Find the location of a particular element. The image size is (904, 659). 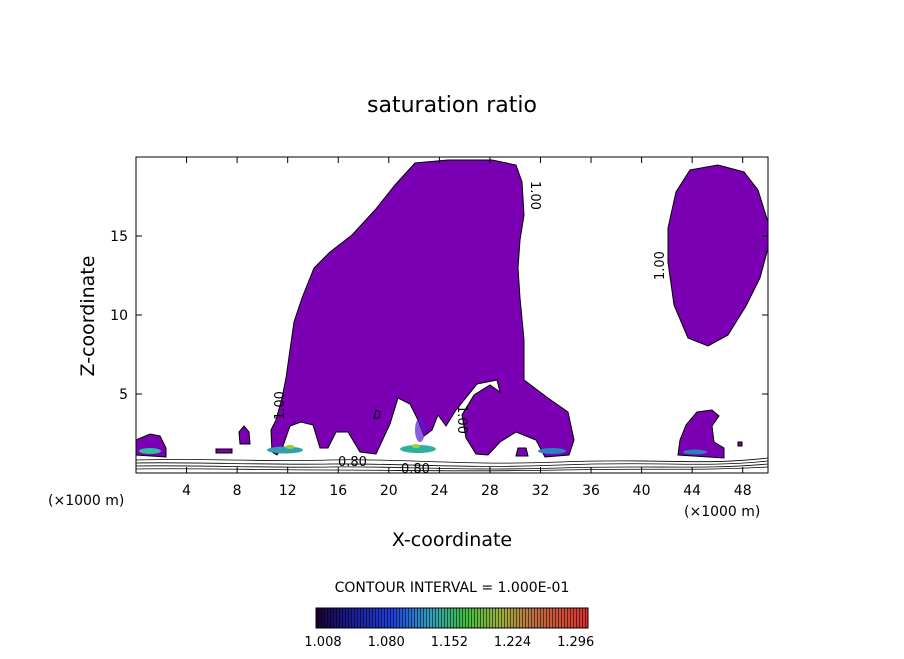

colorbar-tick-label: 1.008 is located at coordinates (322, 642).